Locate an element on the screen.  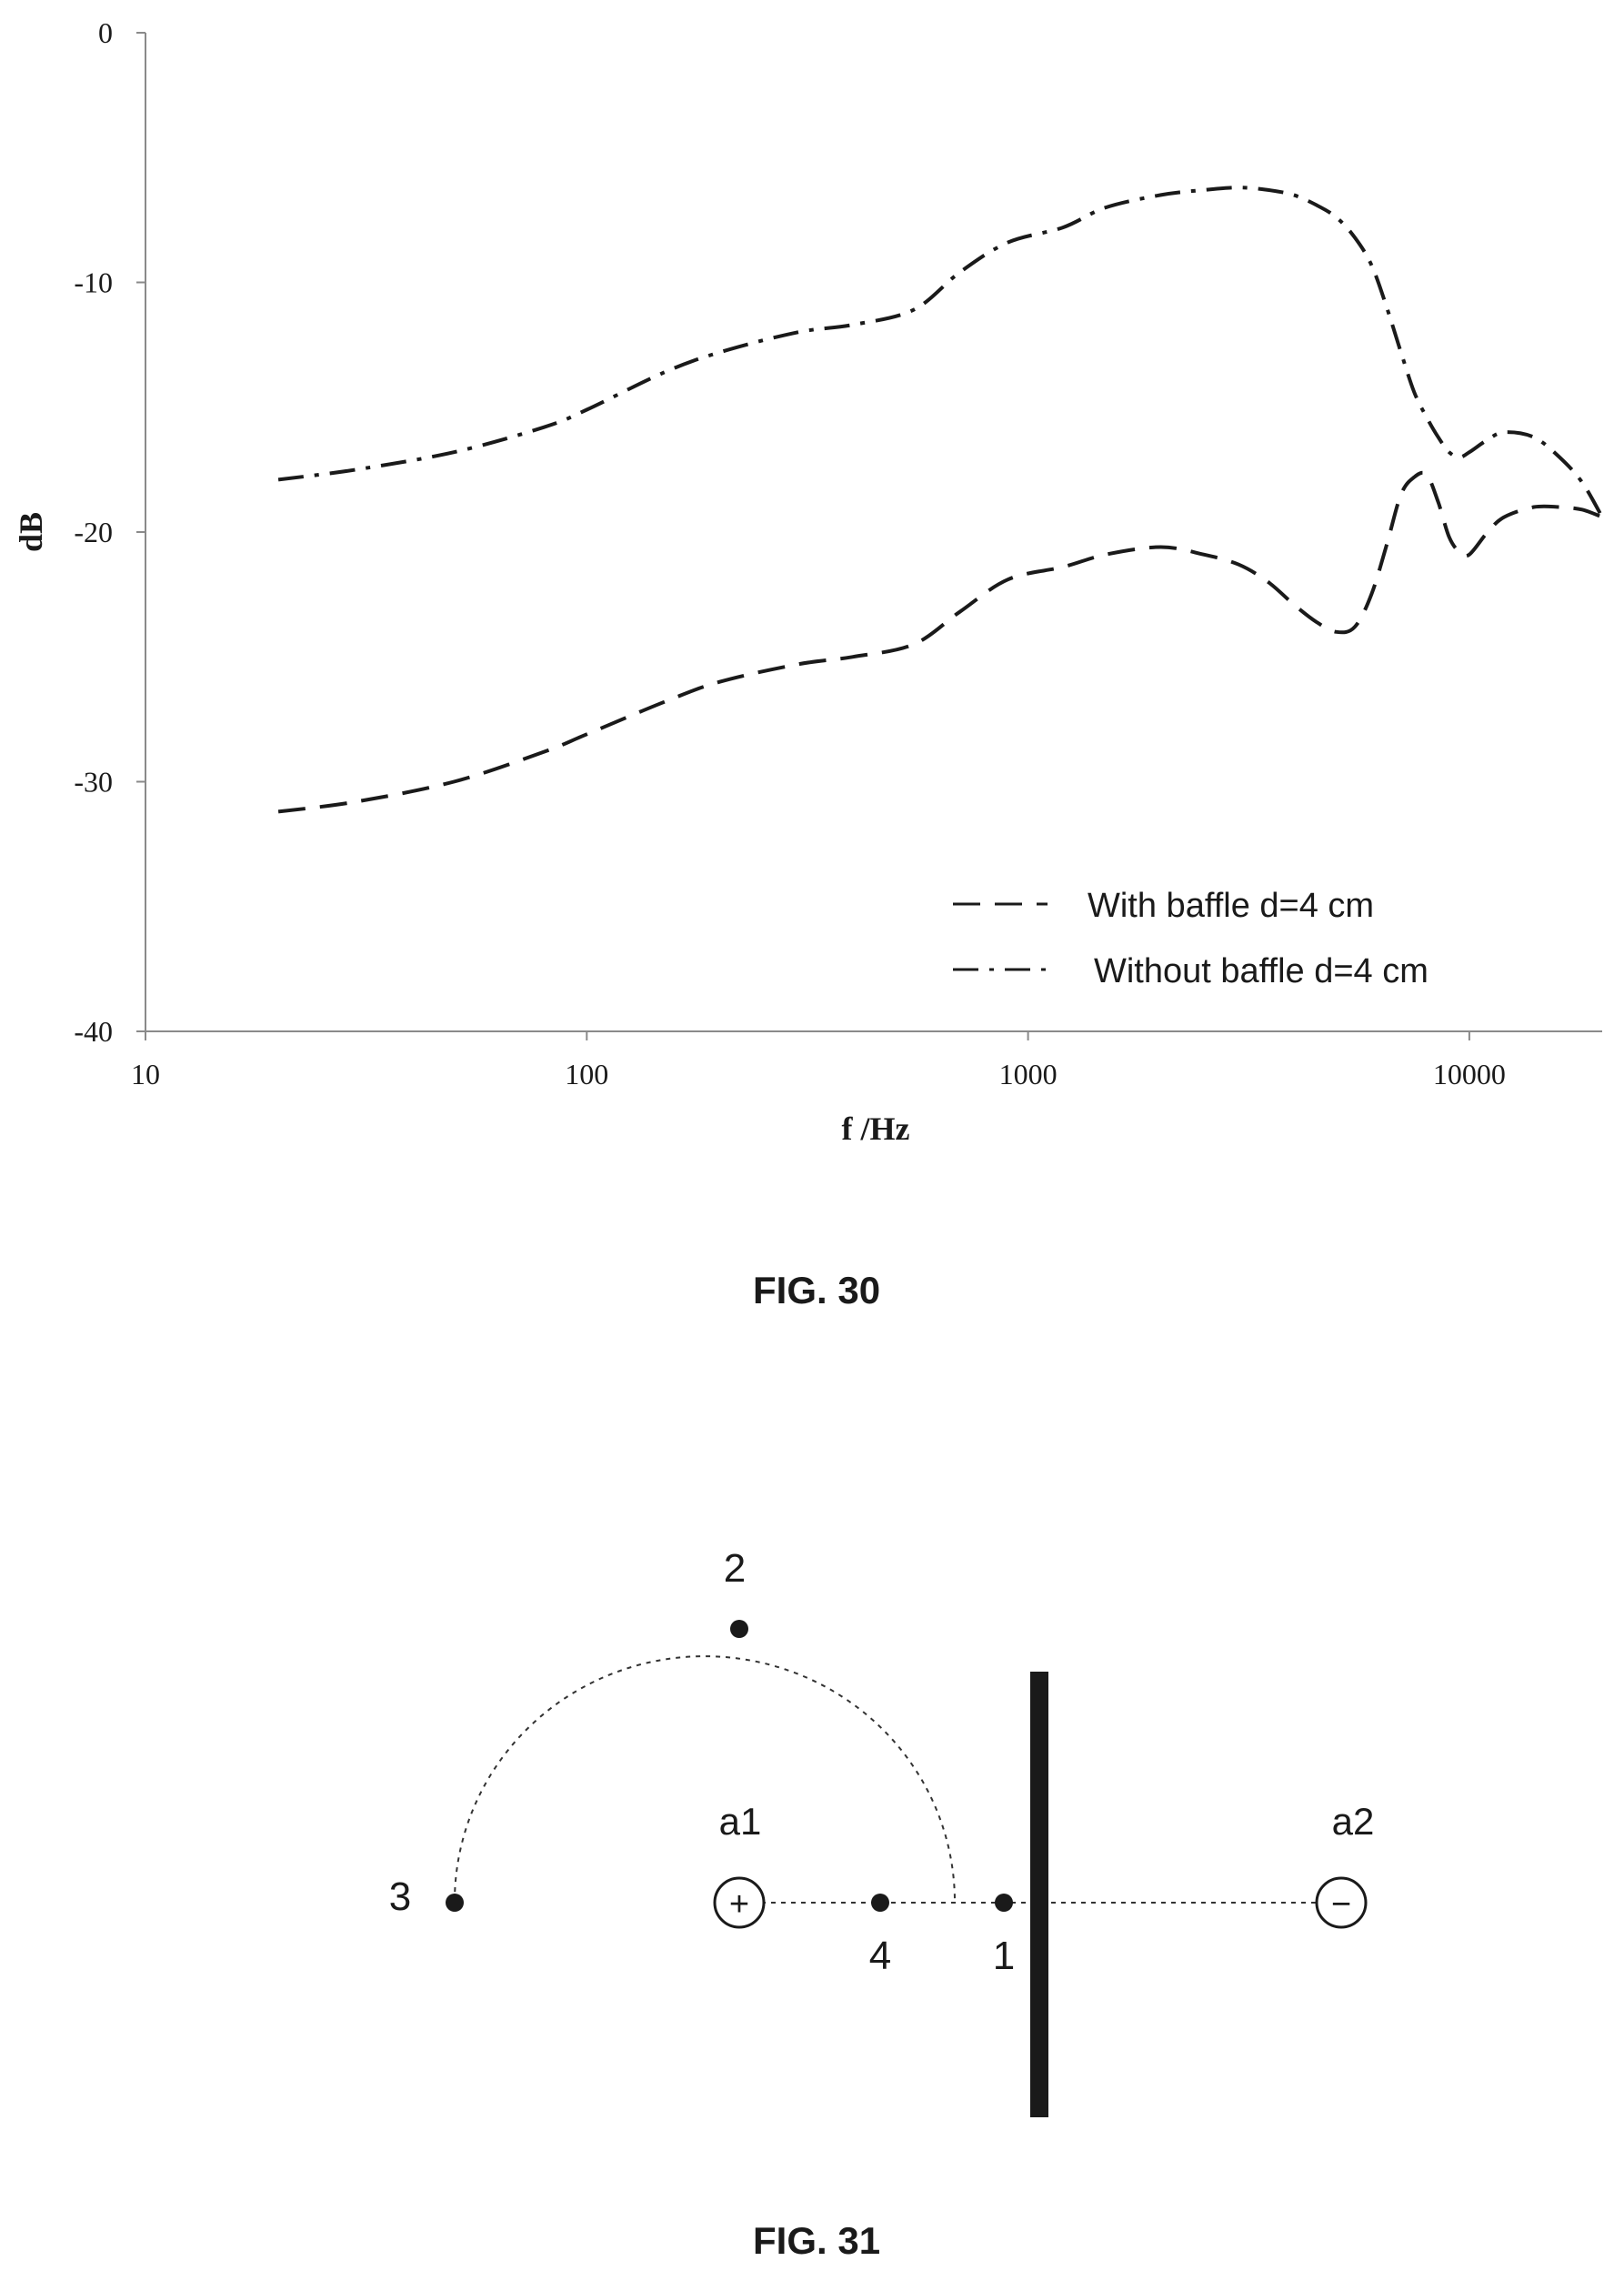
source-a2-label: a2 is located at coordinates (1353, 1821).